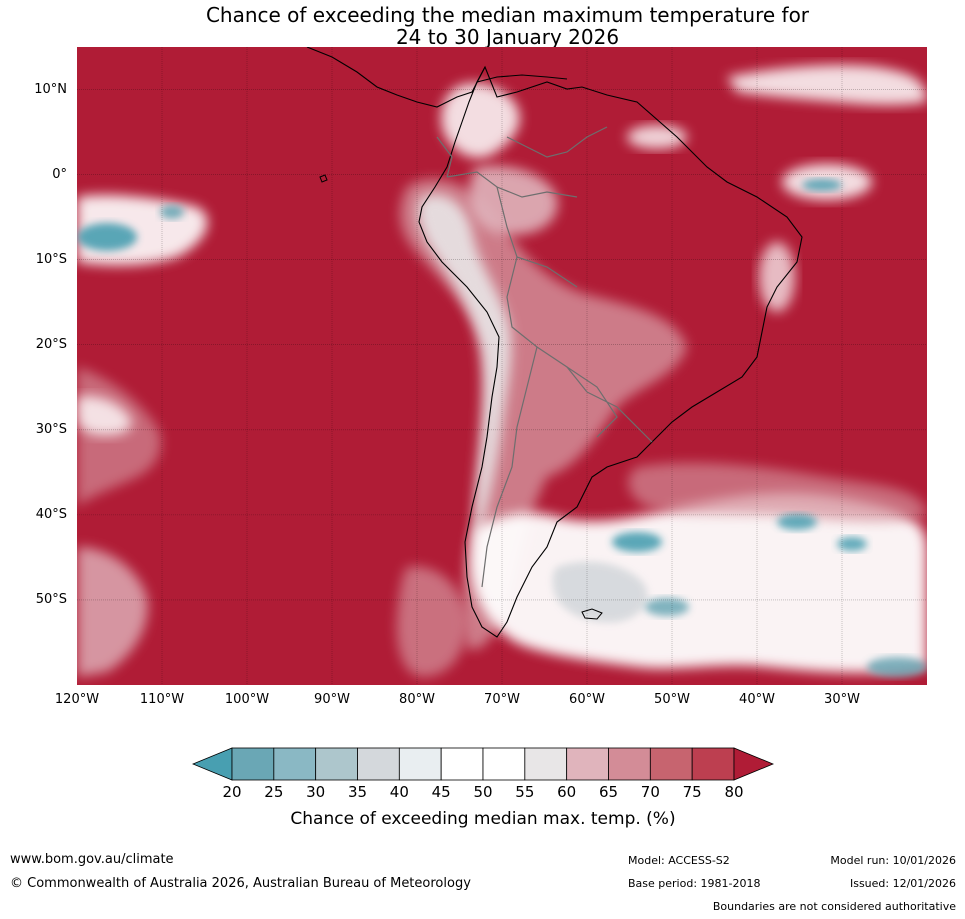  What do you see at coordinates (357, 792) in the screenshot?
I see `colorbar-tick-label: 35` at bounding box center [357, 792].